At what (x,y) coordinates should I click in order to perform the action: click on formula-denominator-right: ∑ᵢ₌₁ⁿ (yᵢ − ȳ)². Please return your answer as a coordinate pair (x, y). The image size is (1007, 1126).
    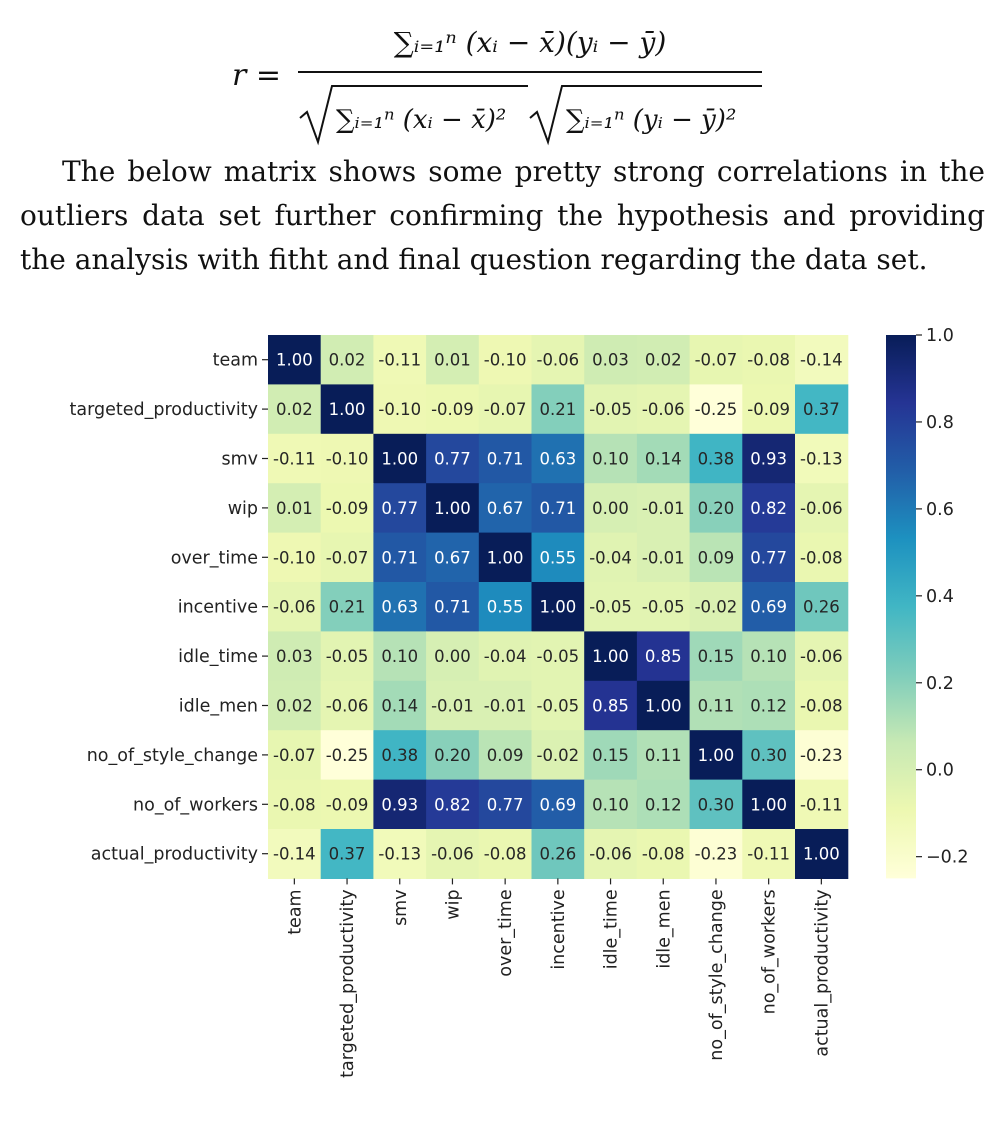
    Looking at the image, I should click on (651, 120).